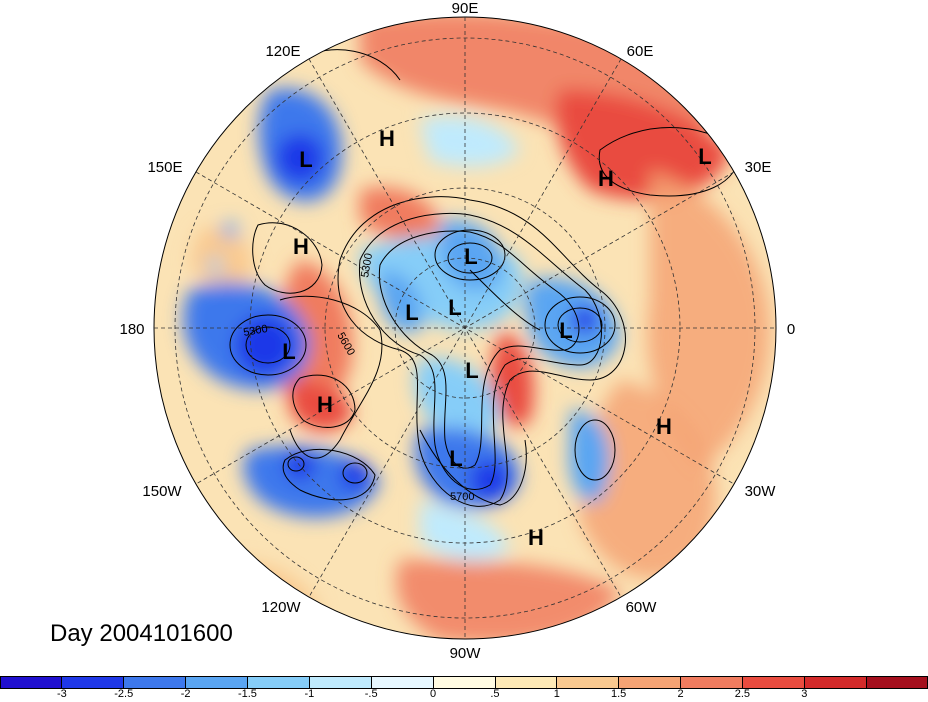 The width and height of the screenshot is (928, 702). I want to click on lon-label-180: 180, so click(131, 329).